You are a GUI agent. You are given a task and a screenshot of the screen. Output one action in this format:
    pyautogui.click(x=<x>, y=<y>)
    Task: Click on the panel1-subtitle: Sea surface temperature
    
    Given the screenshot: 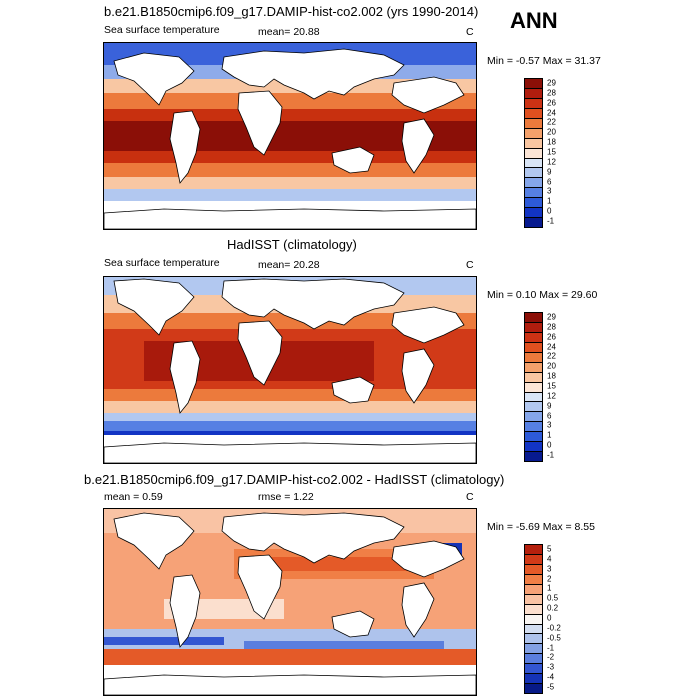 What is the action you would take?
    pyautogui.click(x=162, y=30)
    